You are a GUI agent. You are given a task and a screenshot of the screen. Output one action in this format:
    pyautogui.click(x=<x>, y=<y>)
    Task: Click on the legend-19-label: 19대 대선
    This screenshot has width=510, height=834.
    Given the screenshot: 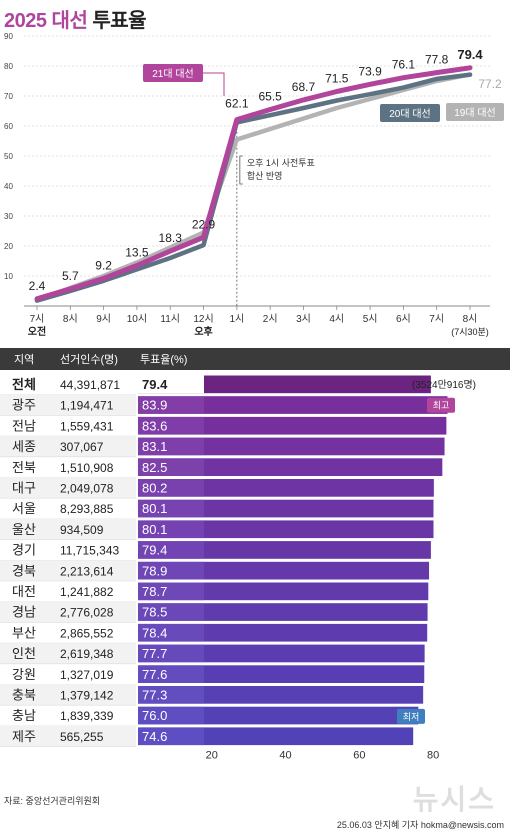 What is the action you would take?
    pyautogui.click(x=475, y=113)
    